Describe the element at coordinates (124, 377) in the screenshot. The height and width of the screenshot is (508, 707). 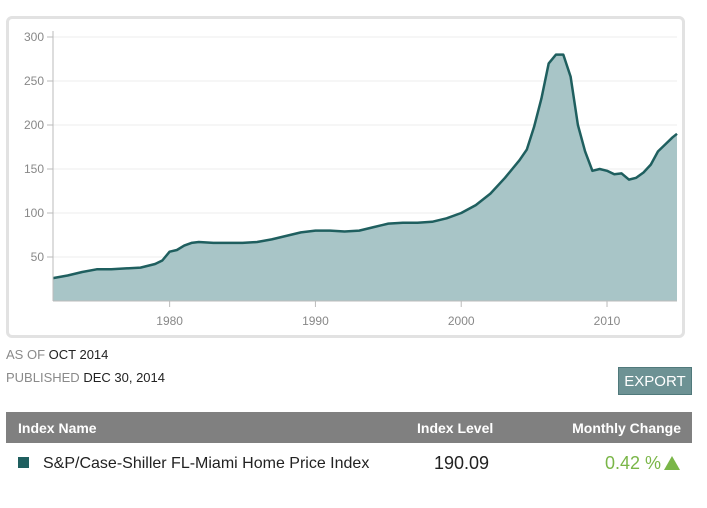
I see `published-value: DEC 30, 2014` at that location.